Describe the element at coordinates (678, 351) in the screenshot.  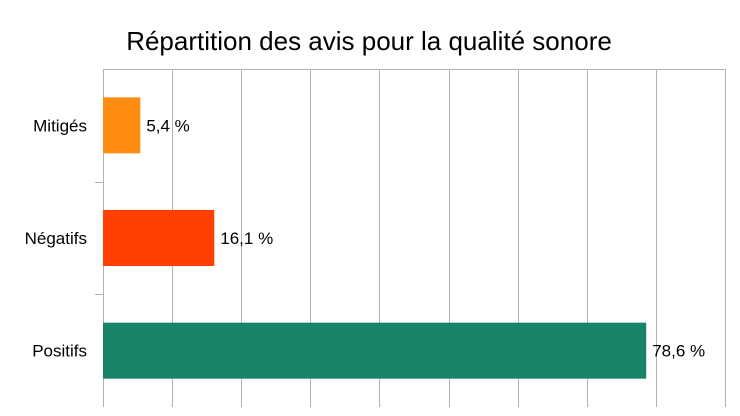
I see `data-label: 78,6 %` at that location.